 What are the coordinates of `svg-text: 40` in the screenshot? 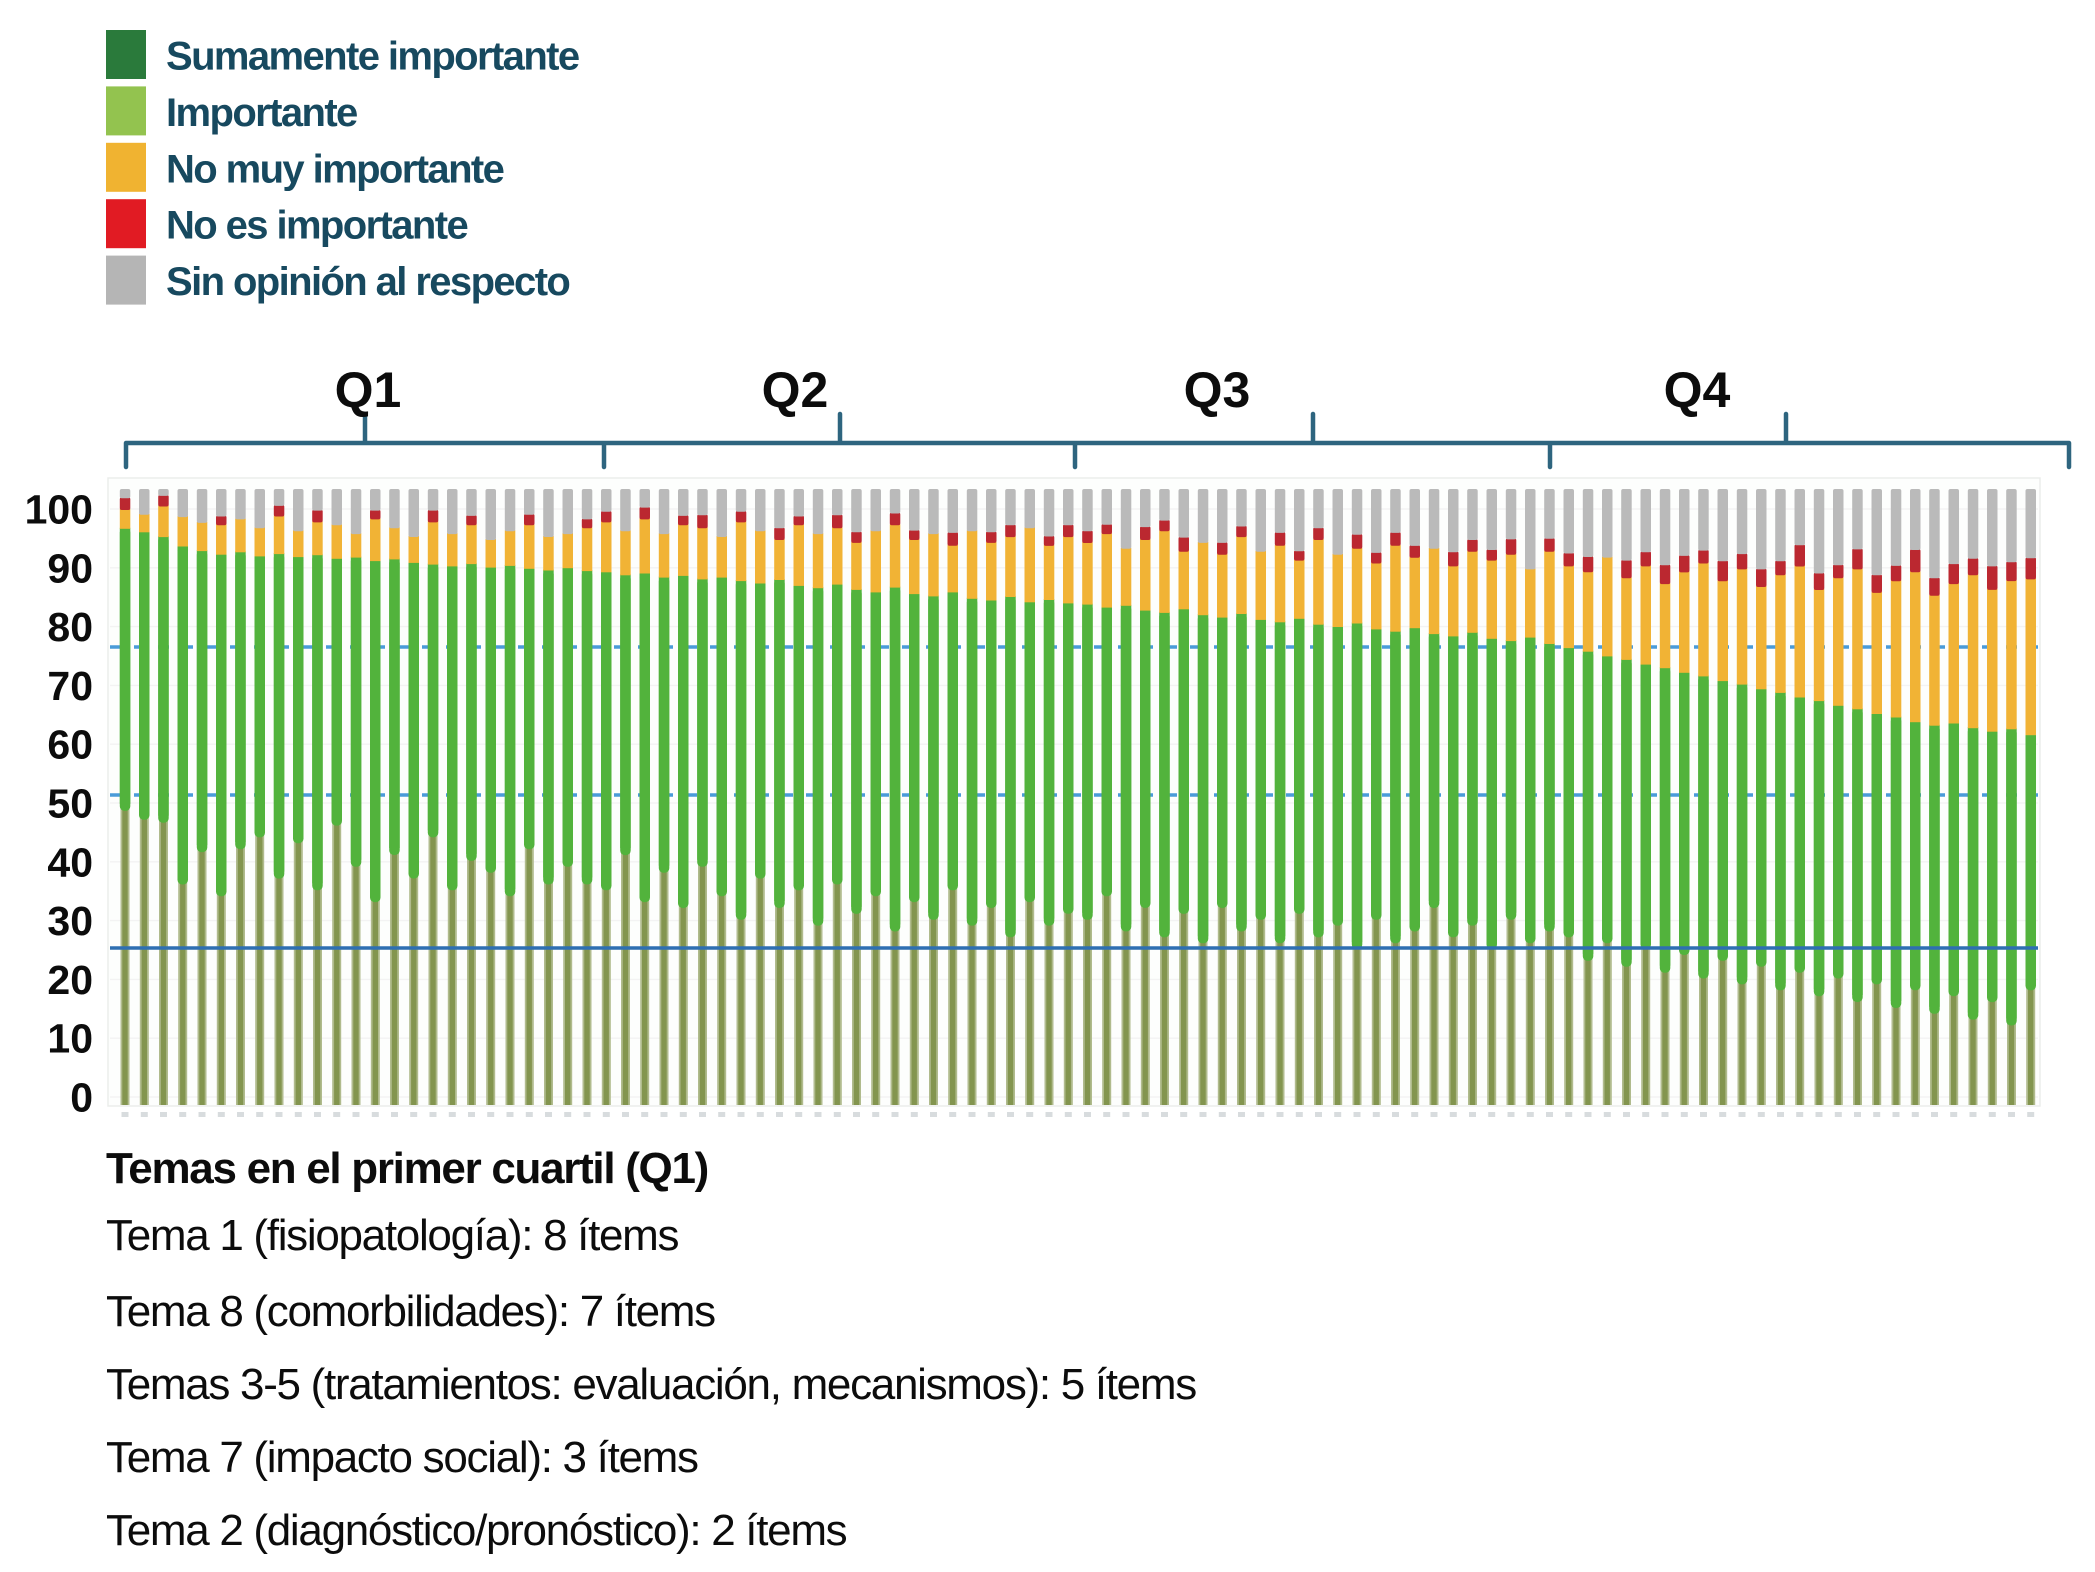 It's located at (70, 862).